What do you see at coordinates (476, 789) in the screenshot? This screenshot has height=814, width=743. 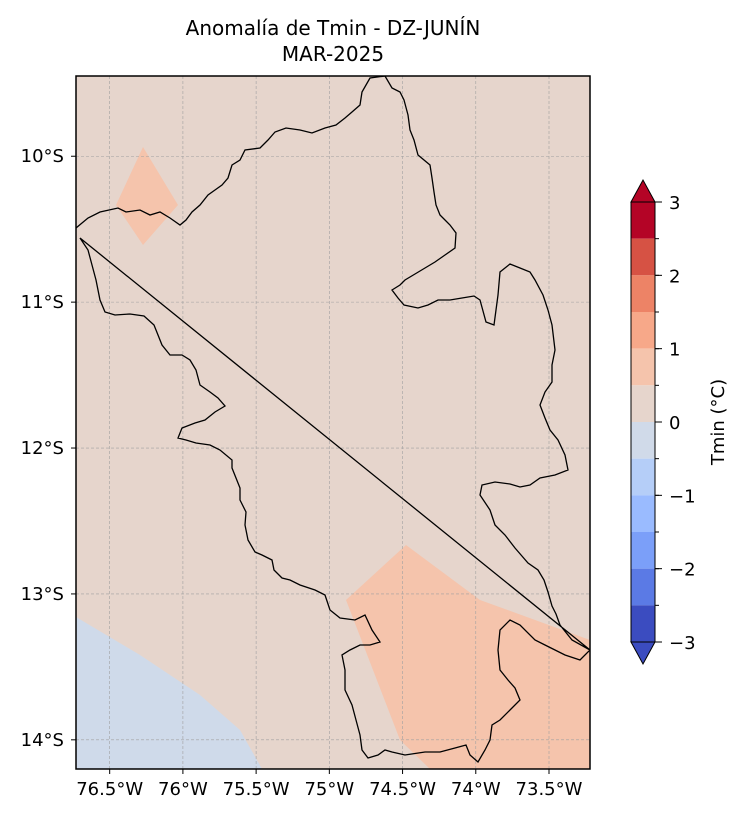 I see `lon-tick-label: 74°W` at bounding box center [476, 789].